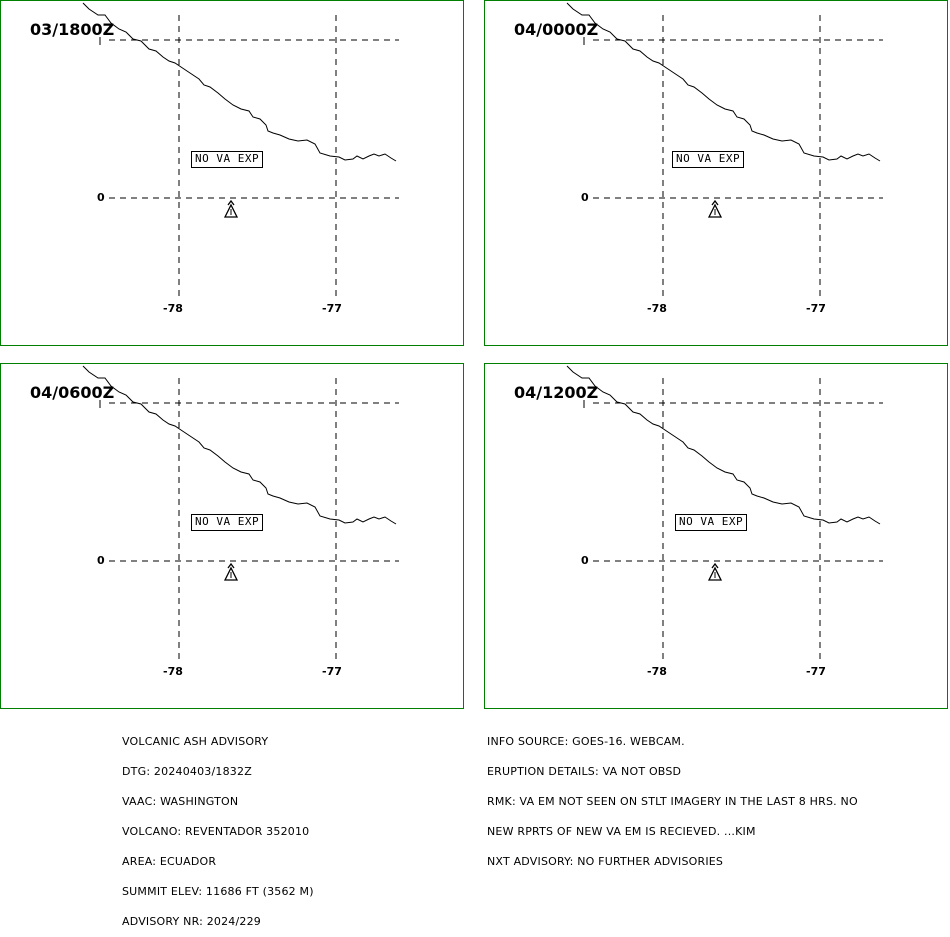  What do you see at coordinates (605, 861) in the screenshot?
I see `advisory-line: NXT ADVISORY: NO FURTHER ADVISORIES` at bounding box center [605, 861].